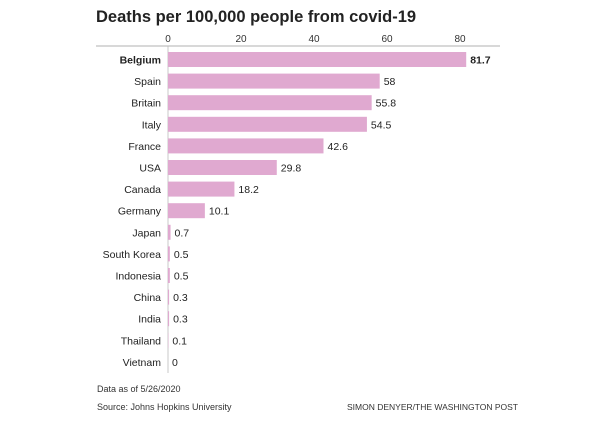 This screenshot has width=600, height=428. What do you see at coordinates (291, 169) in the screenshot?
I see `value-label-usa: 29.8` at bounding box center [291, 169].